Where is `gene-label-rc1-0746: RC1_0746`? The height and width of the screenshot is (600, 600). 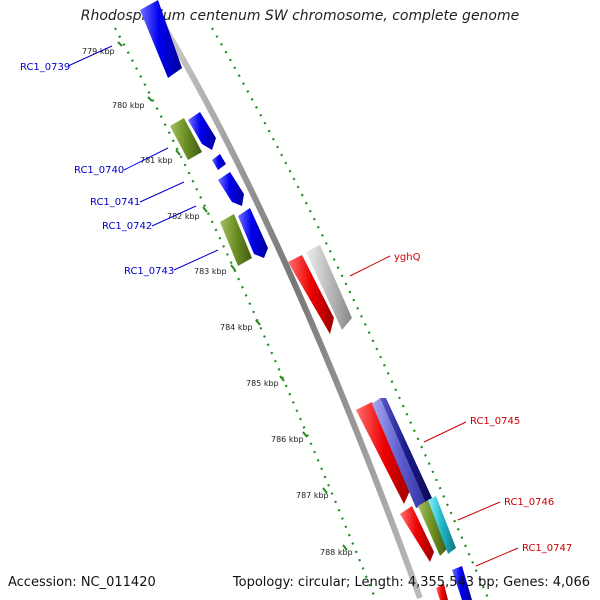 gene-label-rc1-0746: RC1_0746 is located at coordinates (529, 502).